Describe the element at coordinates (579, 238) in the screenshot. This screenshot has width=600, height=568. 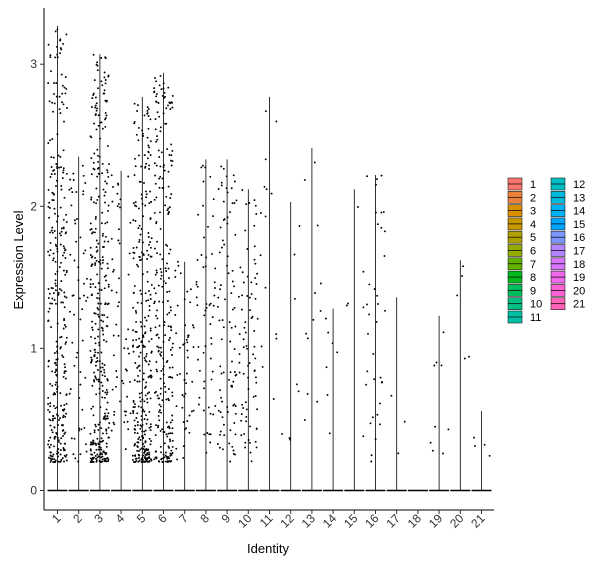
I see `legend-label-16: 16` at that location.